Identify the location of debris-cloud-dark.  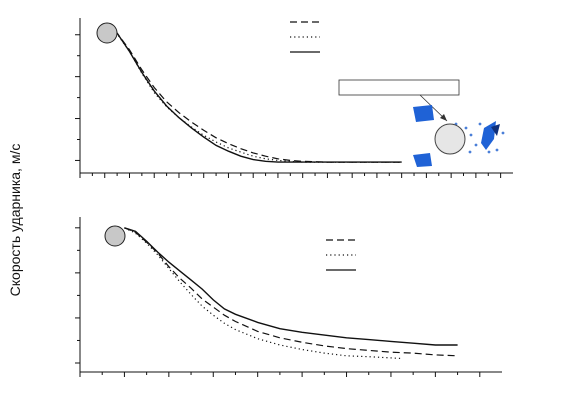
(495, 130).